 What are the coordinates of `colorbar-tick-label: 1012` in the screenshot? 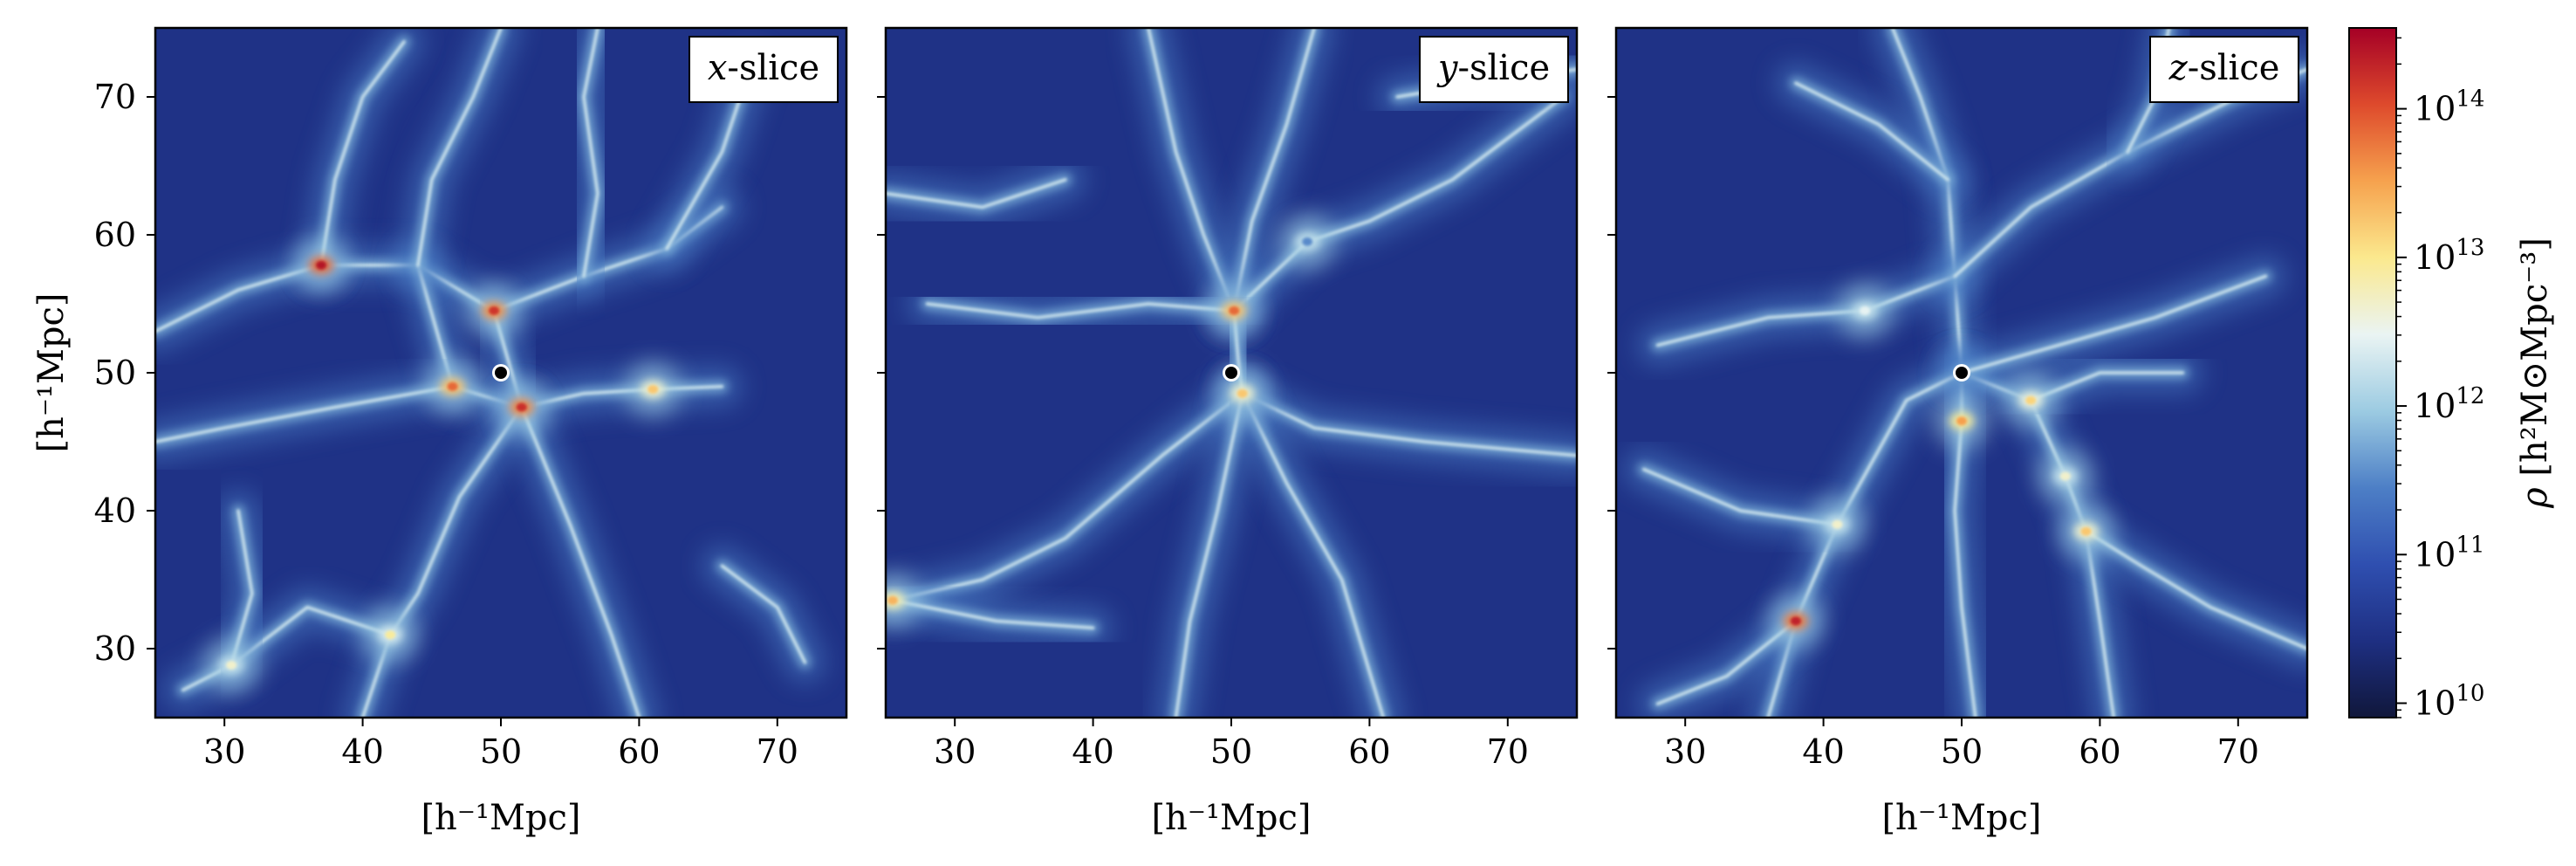 It's located at (2449, 404).